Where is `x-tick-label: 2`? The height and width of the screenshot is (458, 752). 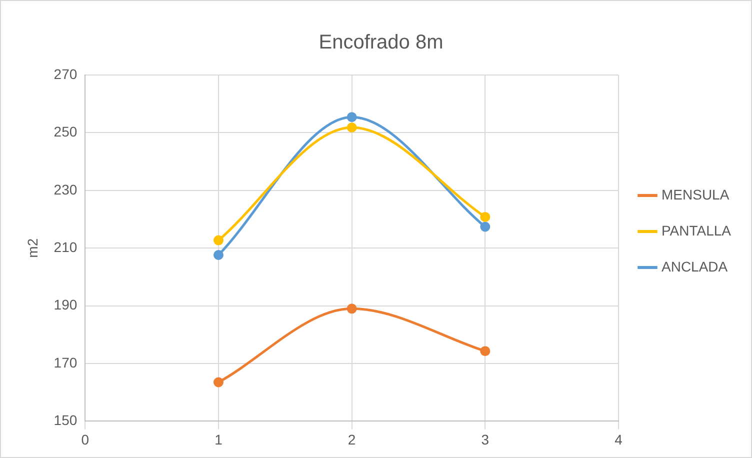
x-tick-label: 2 is located at coordinates (352, 439).